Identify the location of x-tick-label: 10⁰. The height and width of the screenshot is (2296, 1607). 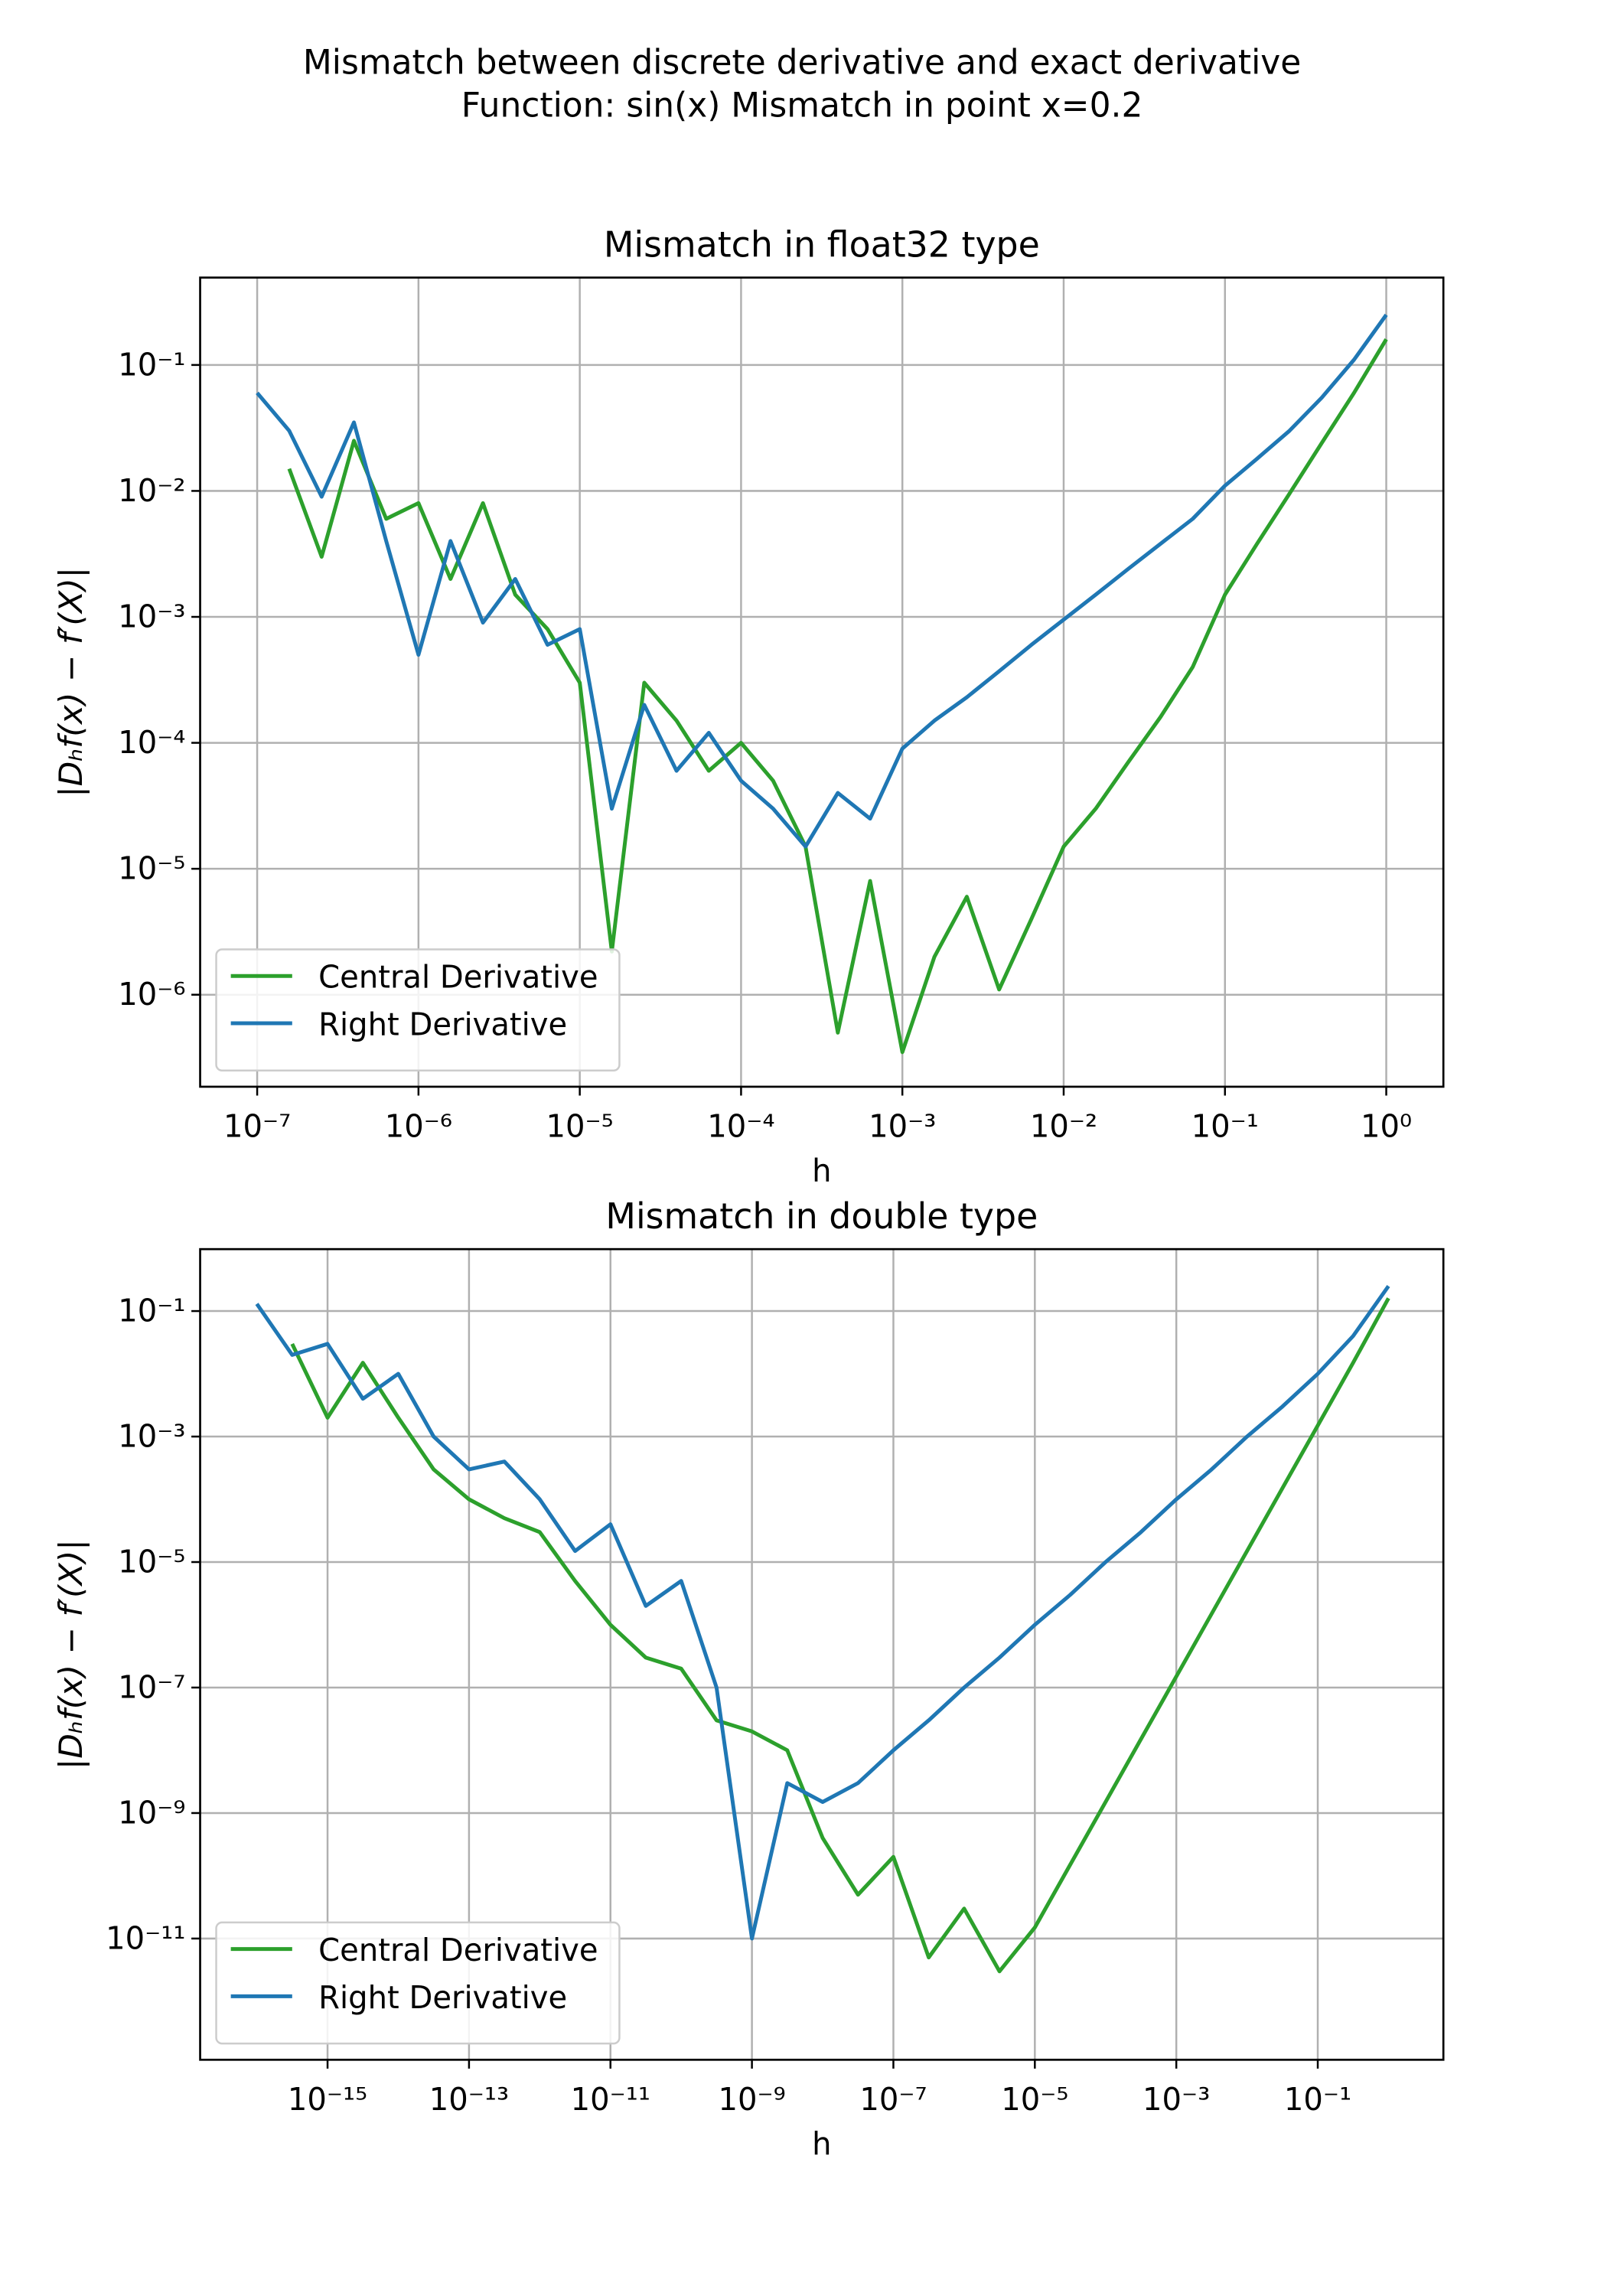
(1386, 1126).